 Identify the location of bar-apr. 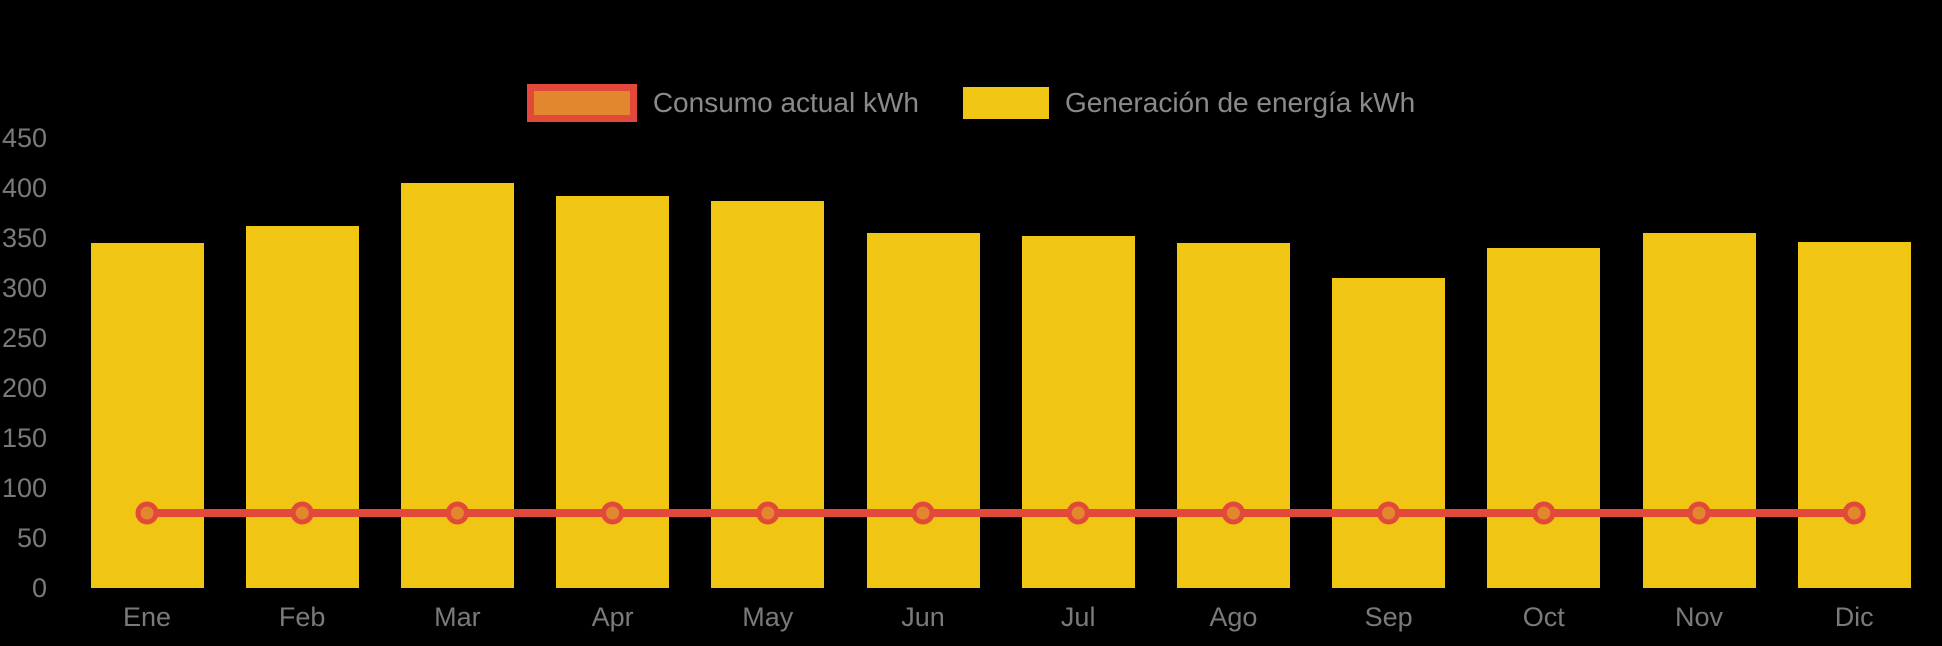
(613, 392).